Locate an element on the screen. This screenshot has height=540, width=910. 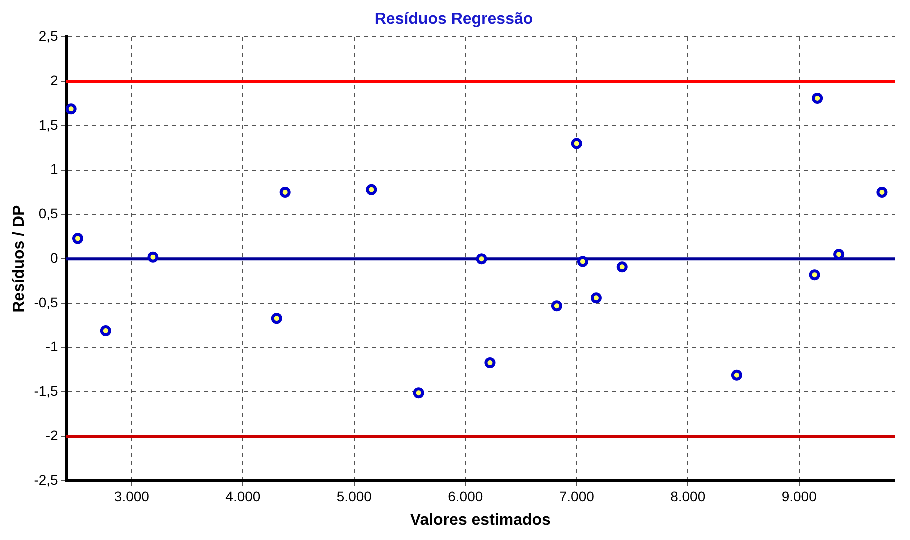
x-tick-label: 4.000 is located at coordinates (243, 496).